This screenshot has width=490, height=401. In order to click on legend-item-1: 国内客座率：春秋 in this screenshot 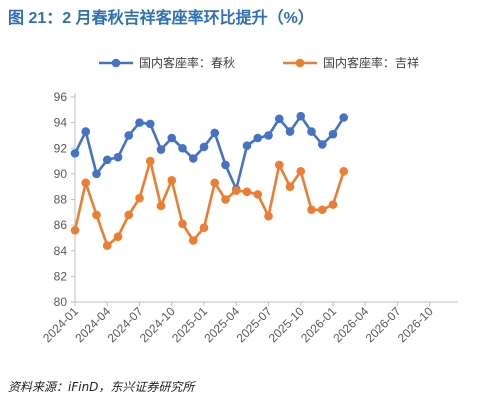, I will do `click(167, 62)`.